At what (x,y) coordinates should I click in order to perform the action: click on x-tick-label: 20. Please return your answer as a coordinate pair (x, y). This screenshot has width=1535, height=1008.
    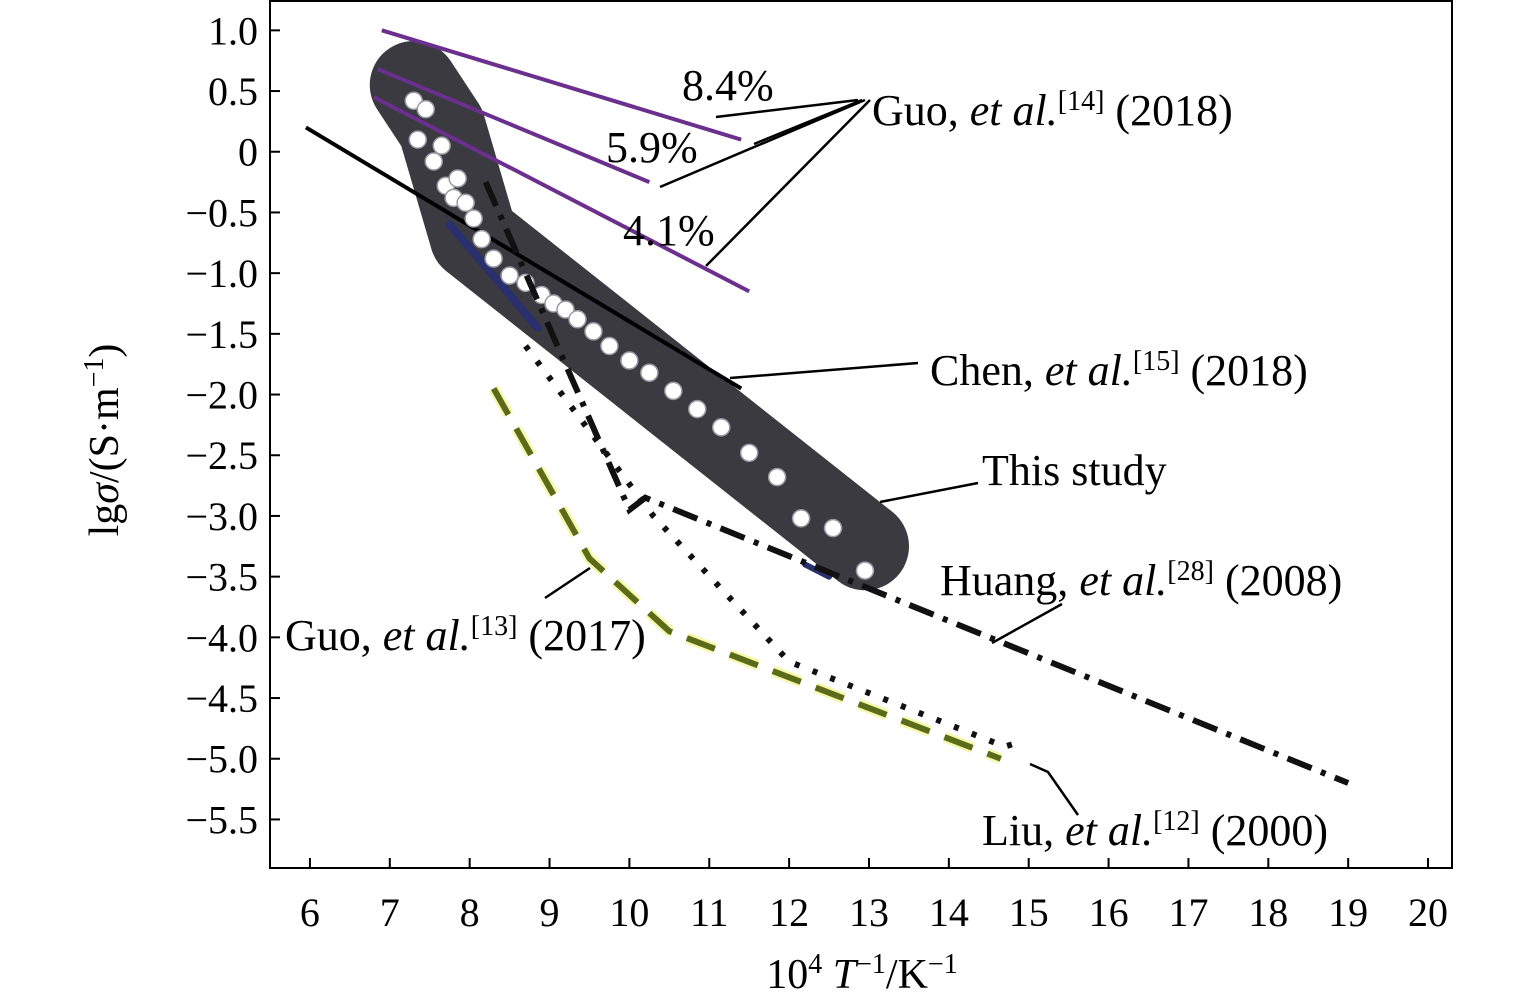
    Looking at the image, I should click on (1428, 912).